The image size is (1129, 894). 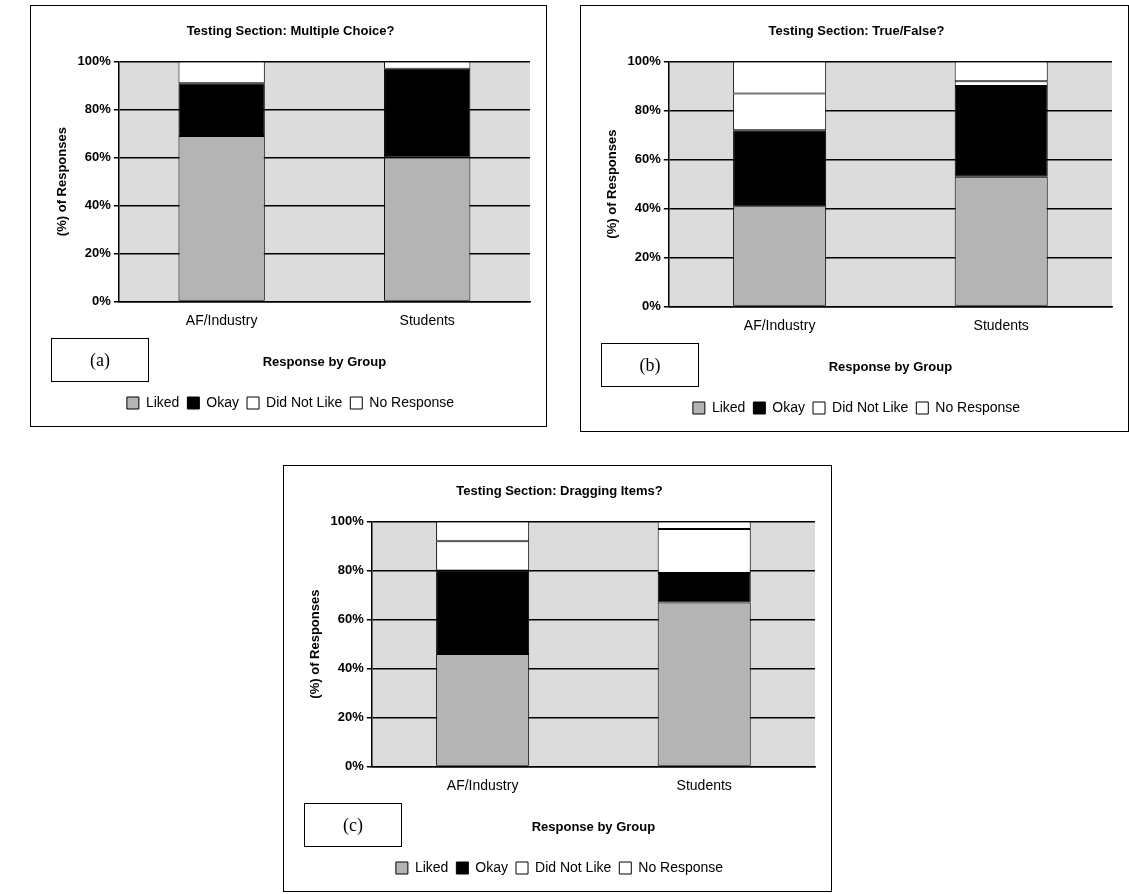 I want to click on text: (b), so click(x=650, y=365).